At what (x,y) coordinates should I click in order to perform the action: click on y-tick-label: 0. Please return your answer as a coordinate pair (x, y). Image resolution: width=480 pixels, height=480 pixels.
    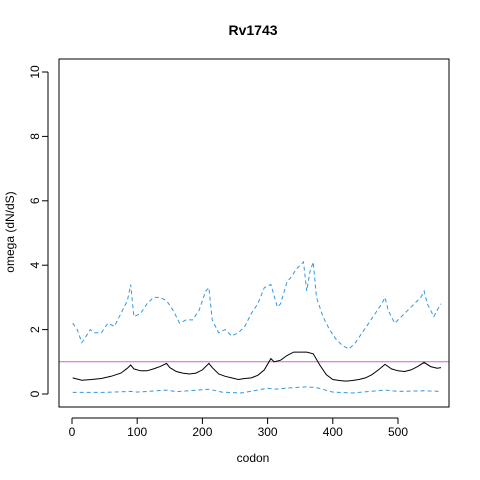
    Looking at the image, I should click on (35, 393).